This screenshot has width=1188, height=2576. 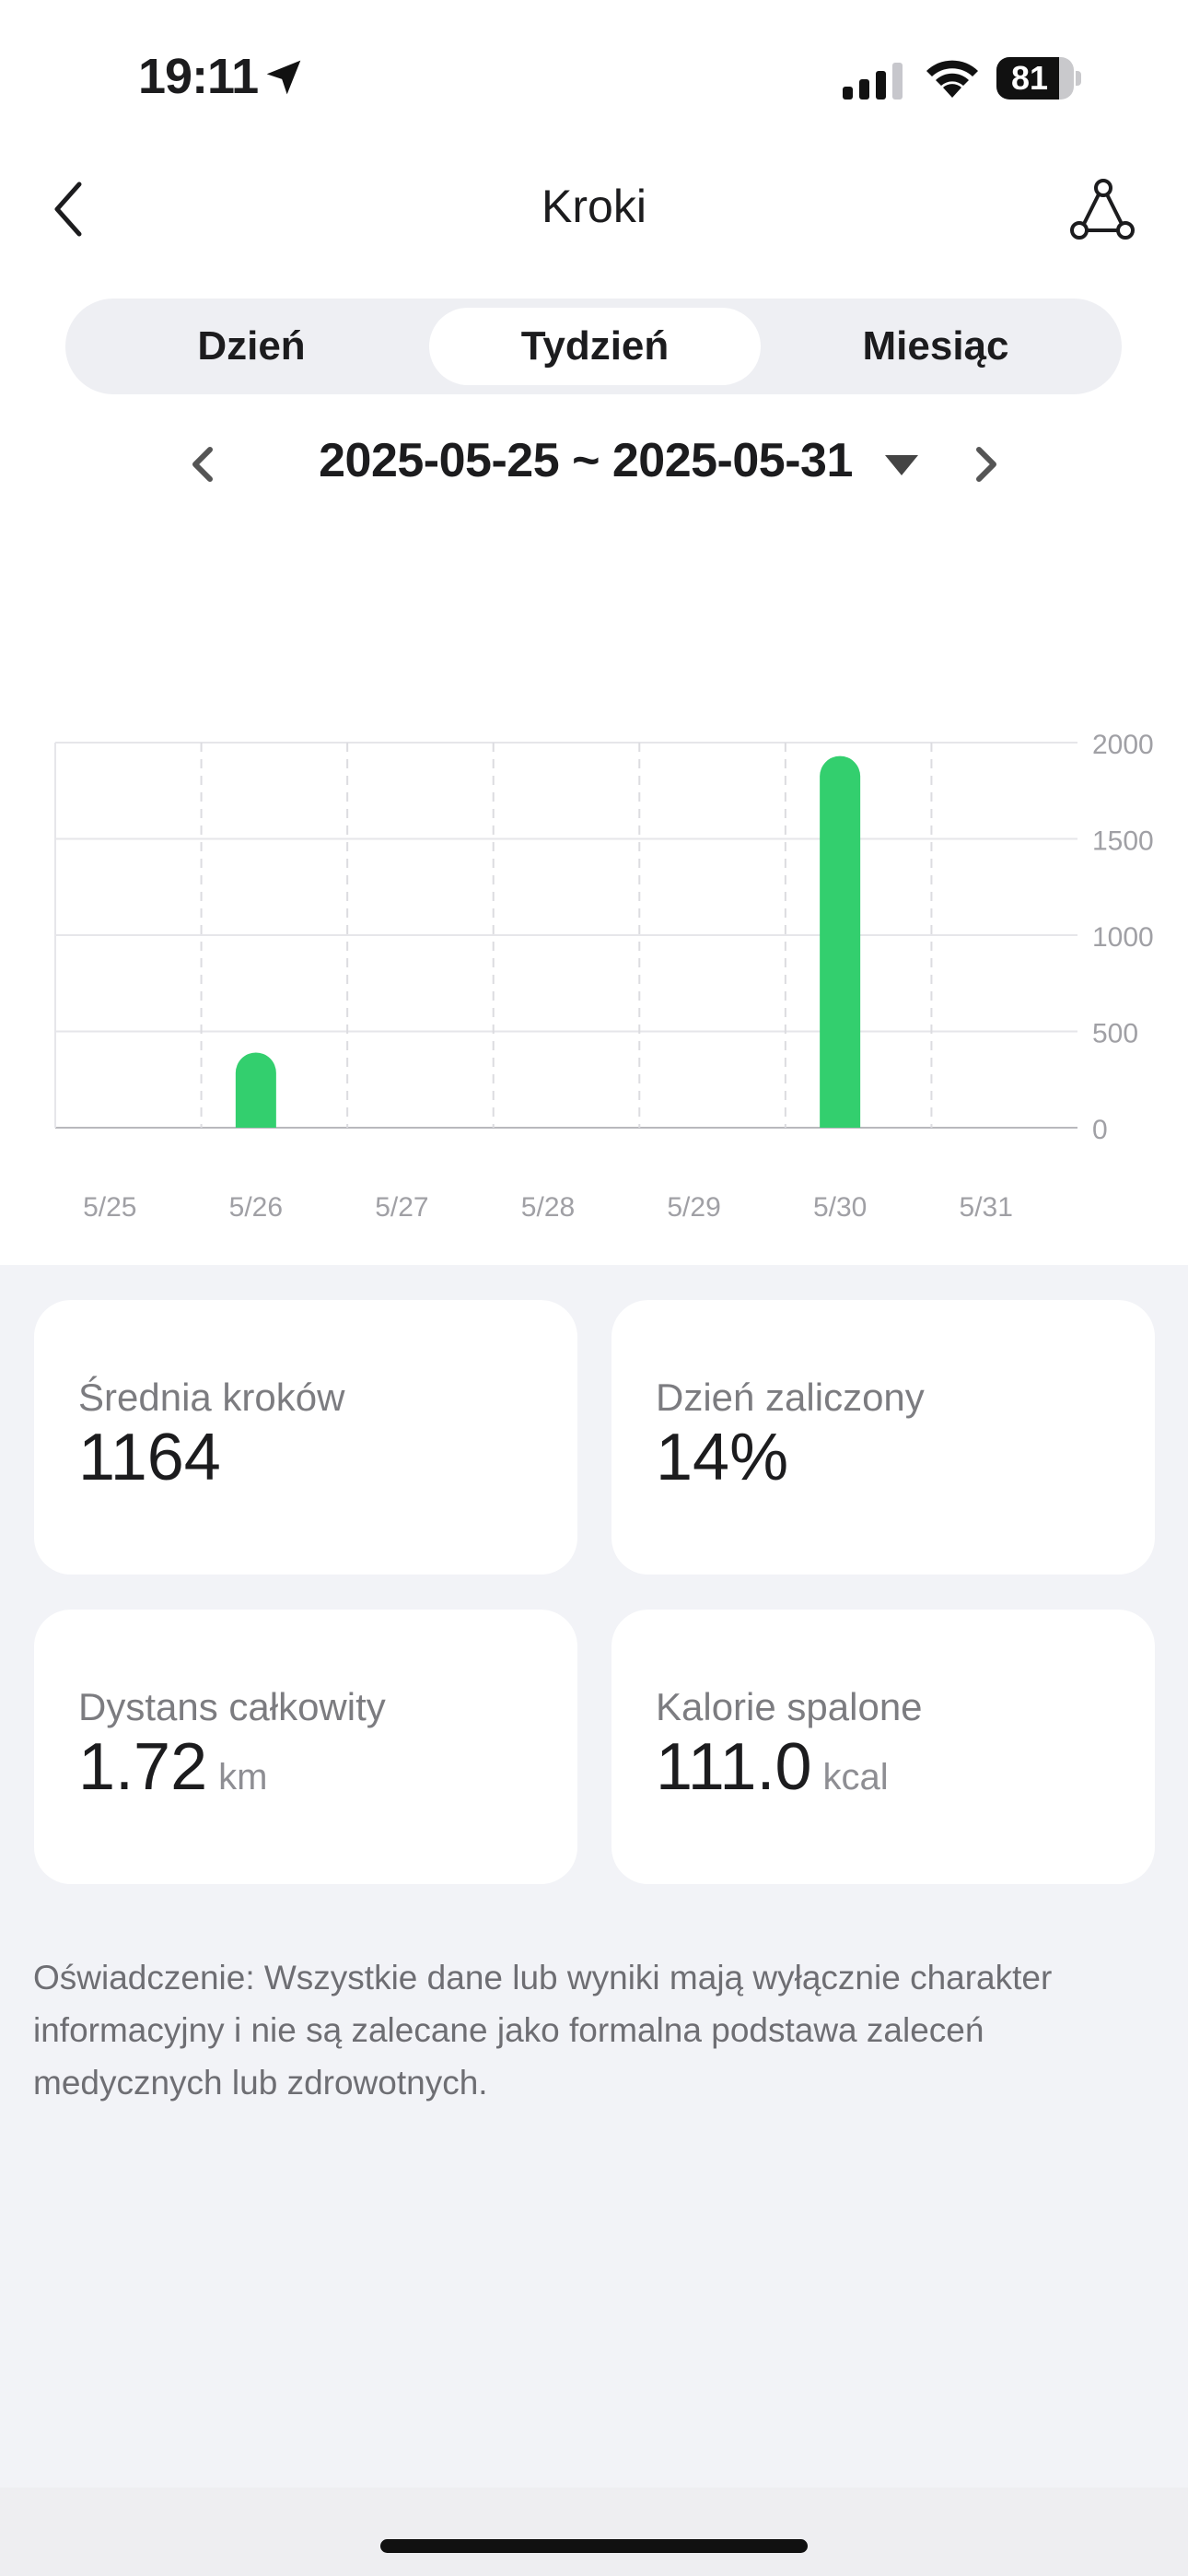 I want to click on x-tick-label: 5/25, so click(x=109, y=1207).